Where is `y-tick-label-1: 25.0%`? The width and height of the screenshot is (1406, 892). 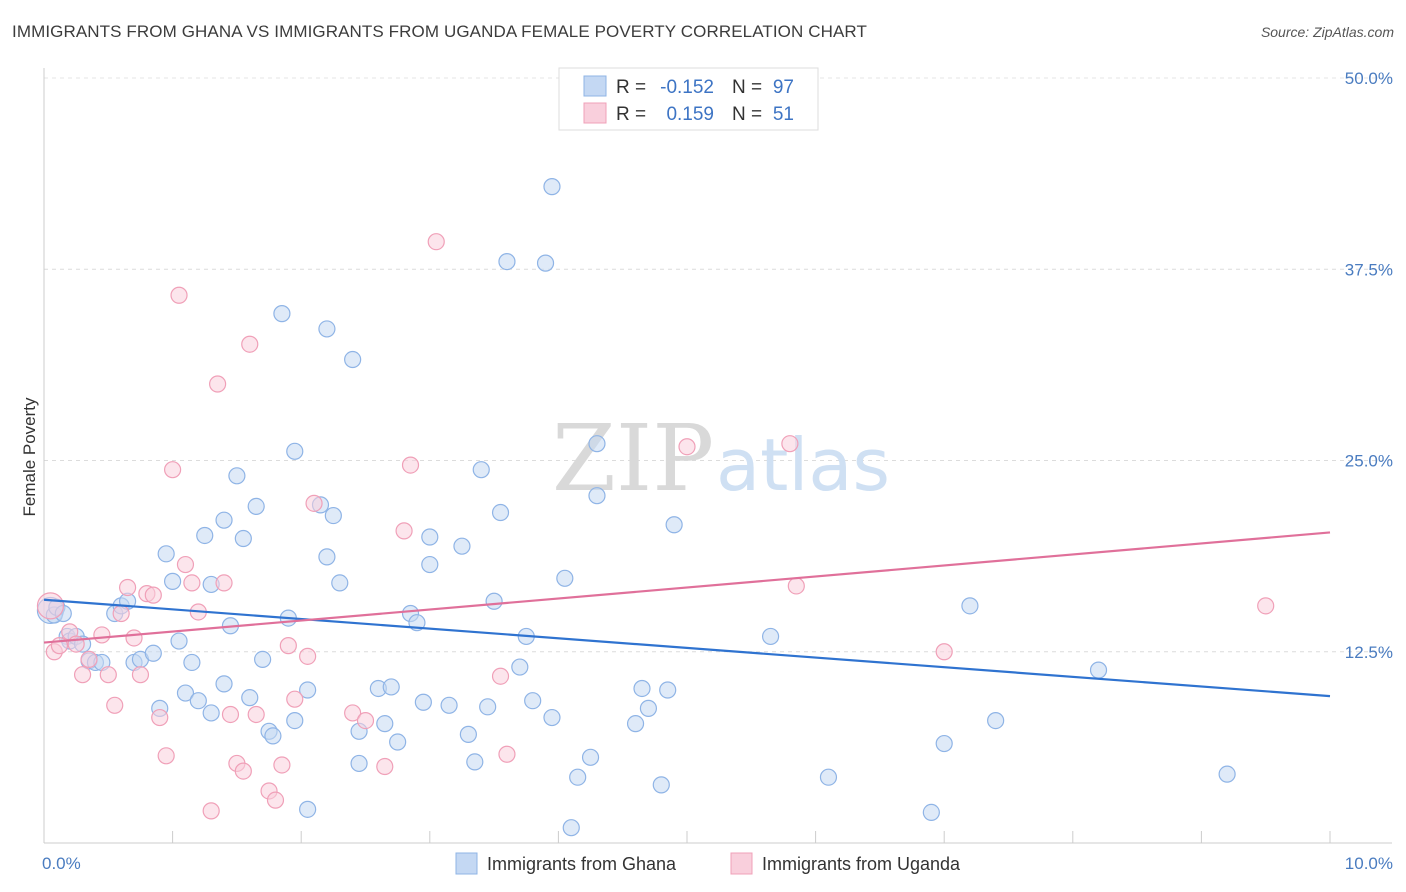
y-tick-label-1: 25.0% is located at coordinates (1369, 461).